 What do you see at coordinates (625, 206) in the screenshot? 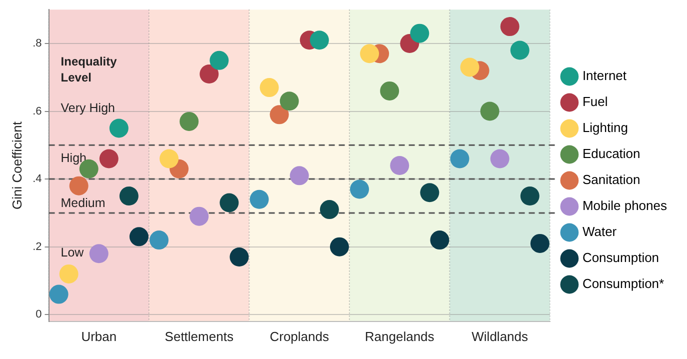
I see `legend-label: Mobile phones` at bounding box center [625, 206].